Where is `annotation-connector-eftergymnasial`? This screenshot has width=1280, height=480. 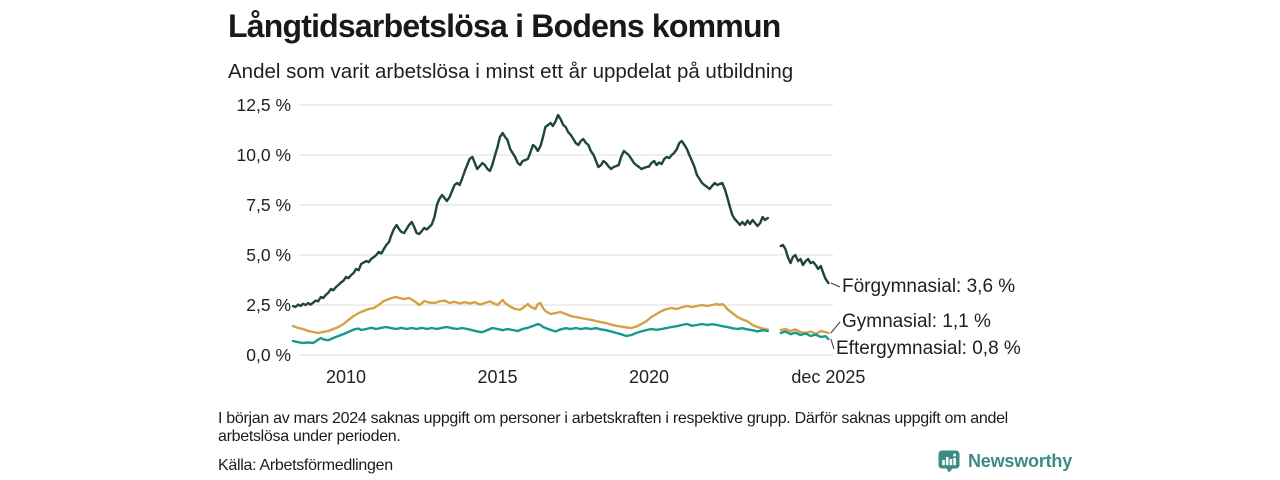 annotation-connector-eftergymnasial is located at coordinates (832, 344).